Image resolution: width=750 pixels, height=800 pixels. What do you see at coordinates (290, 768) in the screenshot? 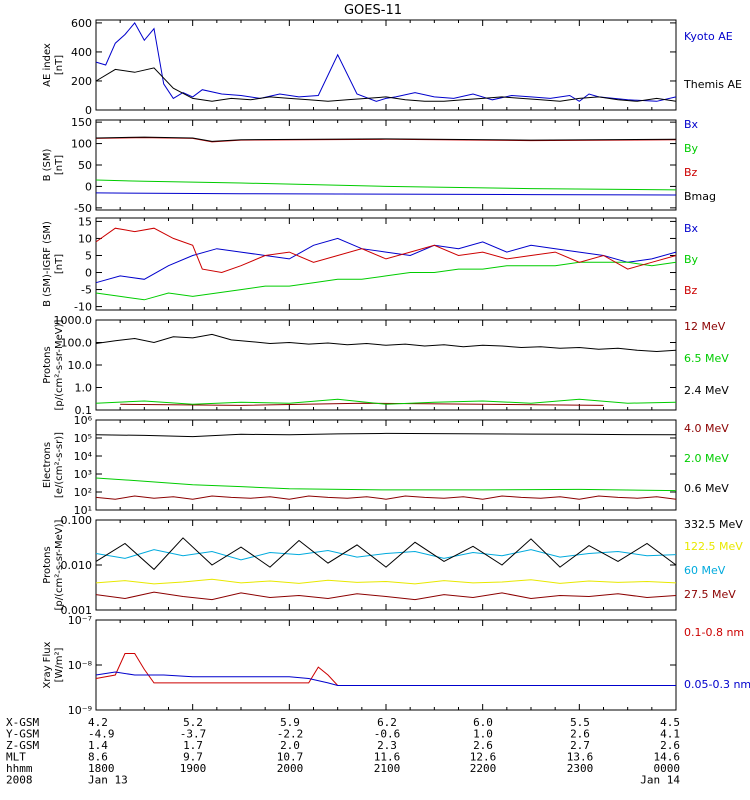
I see `footer-value: 2000` at bounding box center [290, 768].